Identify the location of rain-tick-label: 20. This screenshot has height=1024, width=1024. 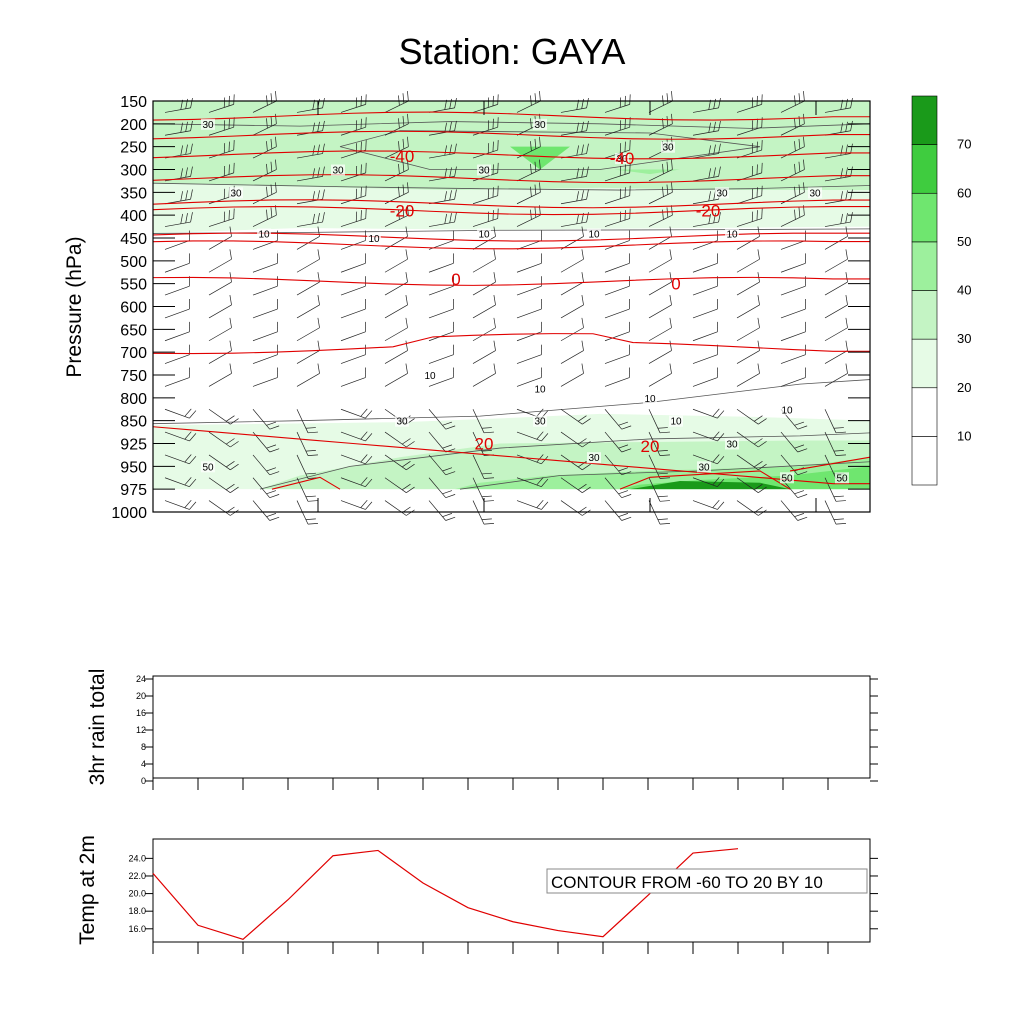
(141, 696).